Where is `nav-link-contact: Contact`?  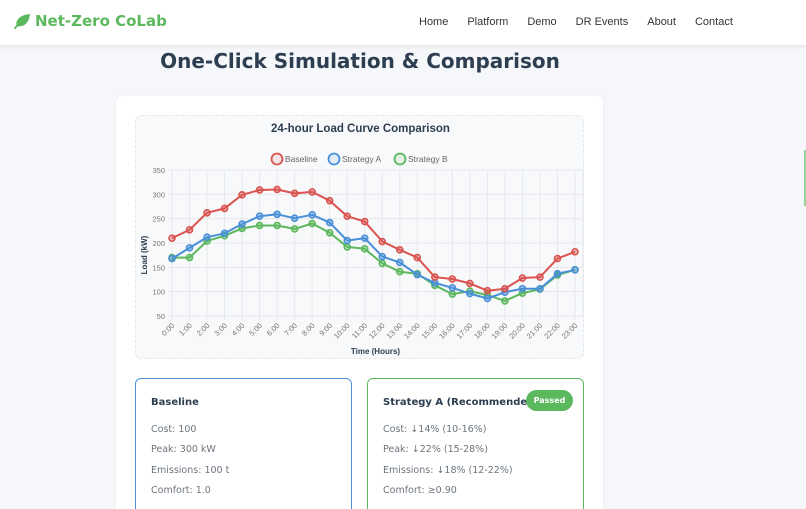 nav-link-contact: Contact is located at coordinates (713, 22).